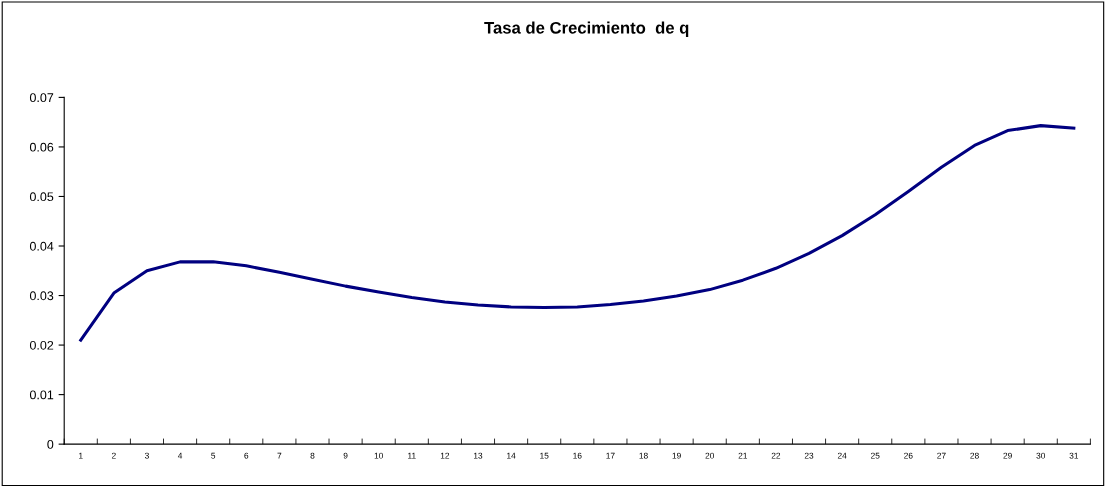 This screenshot has width=1107, height=487. I want to click on x-tick-label: 7, so click(279, 455).